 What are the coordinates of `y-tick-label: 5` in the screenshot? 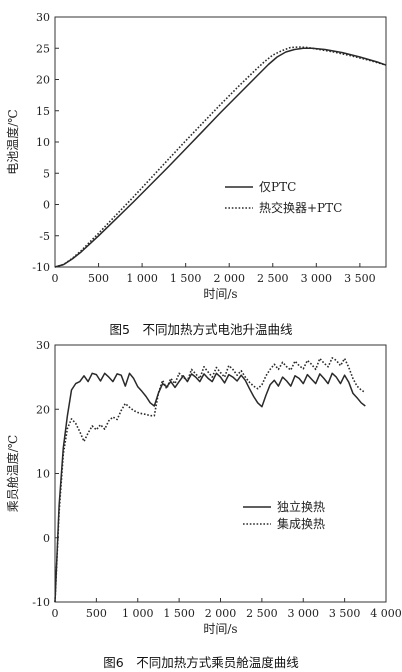 It's located at (46, 173).